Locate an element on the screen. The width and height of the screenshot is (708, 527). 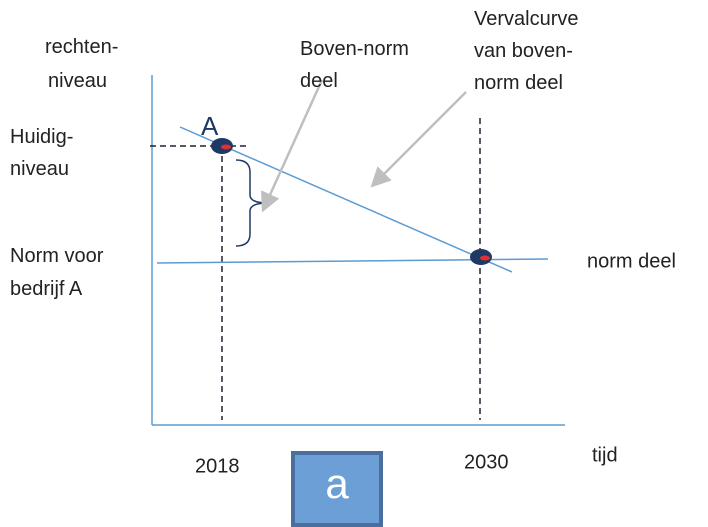
above-norm-label: Boven-norm deel is located at coordinates (354, 65).